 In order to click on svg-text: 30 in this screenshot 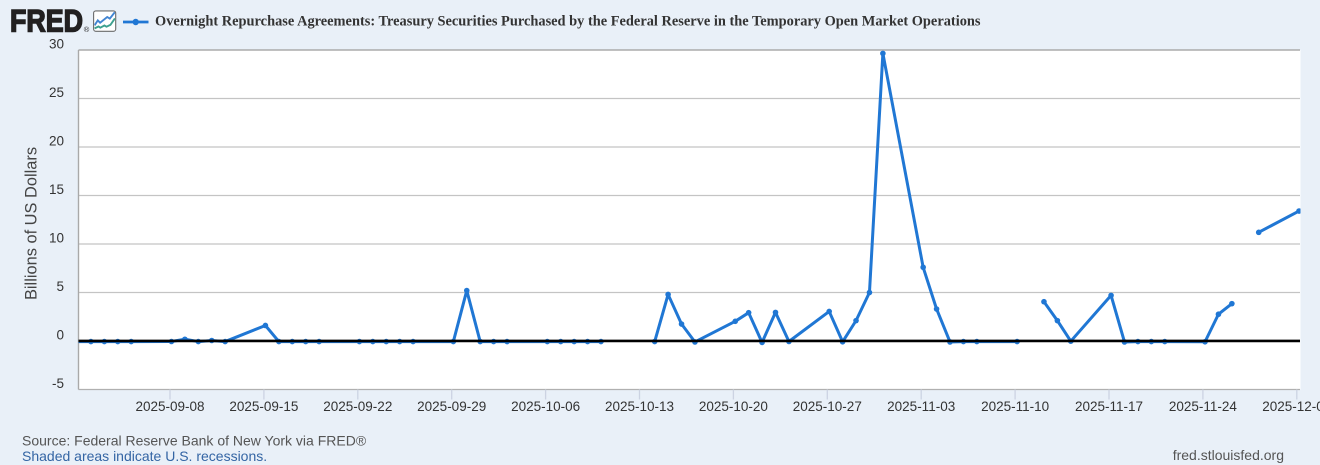, I will do `click(56, 43)`.